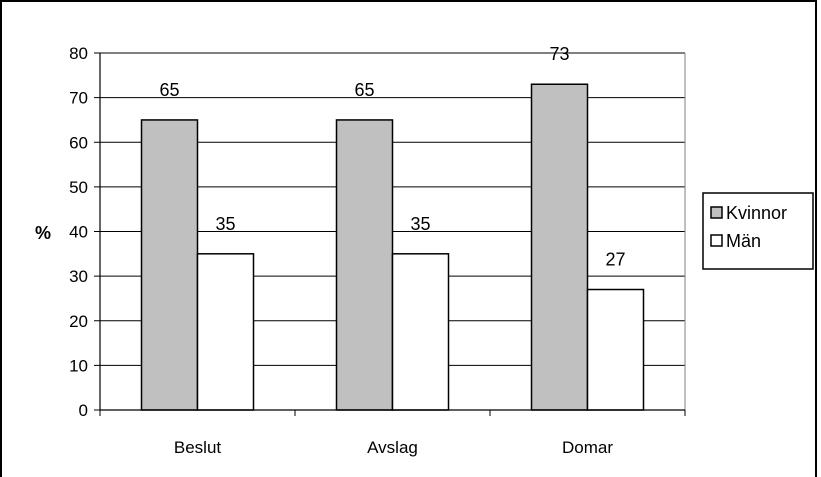 Image resolution: width=821 pixels, height=477 pixels. Describe the element at coordinates (559, 54) in the screenshot. I see `data-label: 73` at that location.